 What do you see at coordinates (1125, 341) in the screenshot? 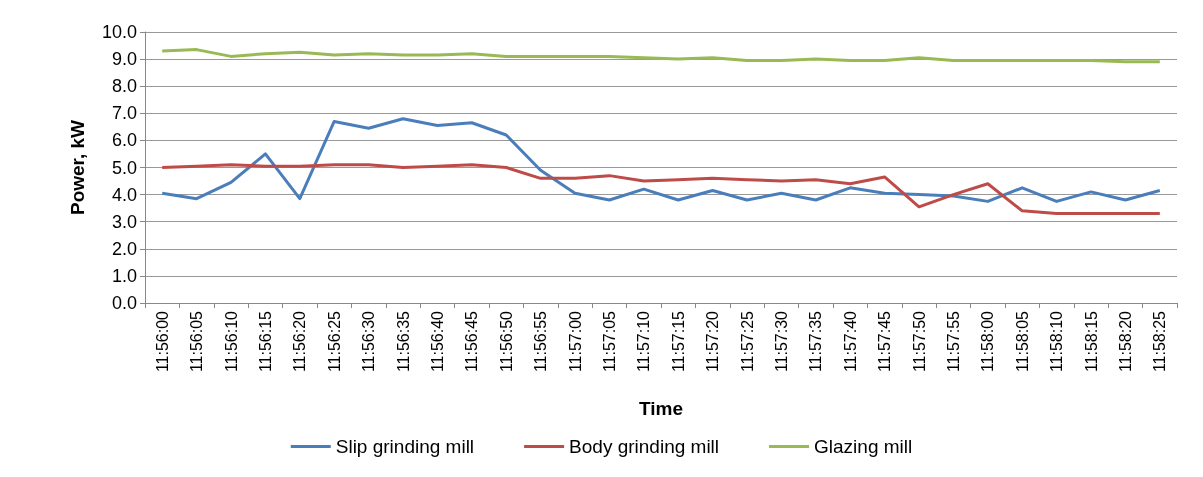
I see `x-tick-label: 11:58:20` at bounding box center [1125, 341].